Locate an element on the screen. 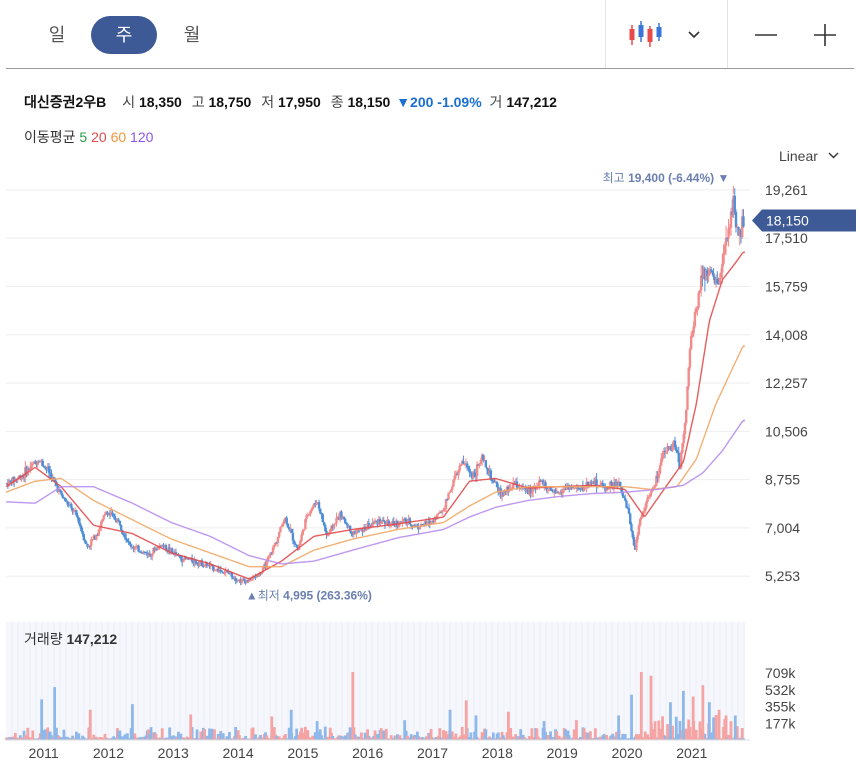 The image size is (860, 775). volume-axis-tick: 709k is located at coordinates (780, 673).